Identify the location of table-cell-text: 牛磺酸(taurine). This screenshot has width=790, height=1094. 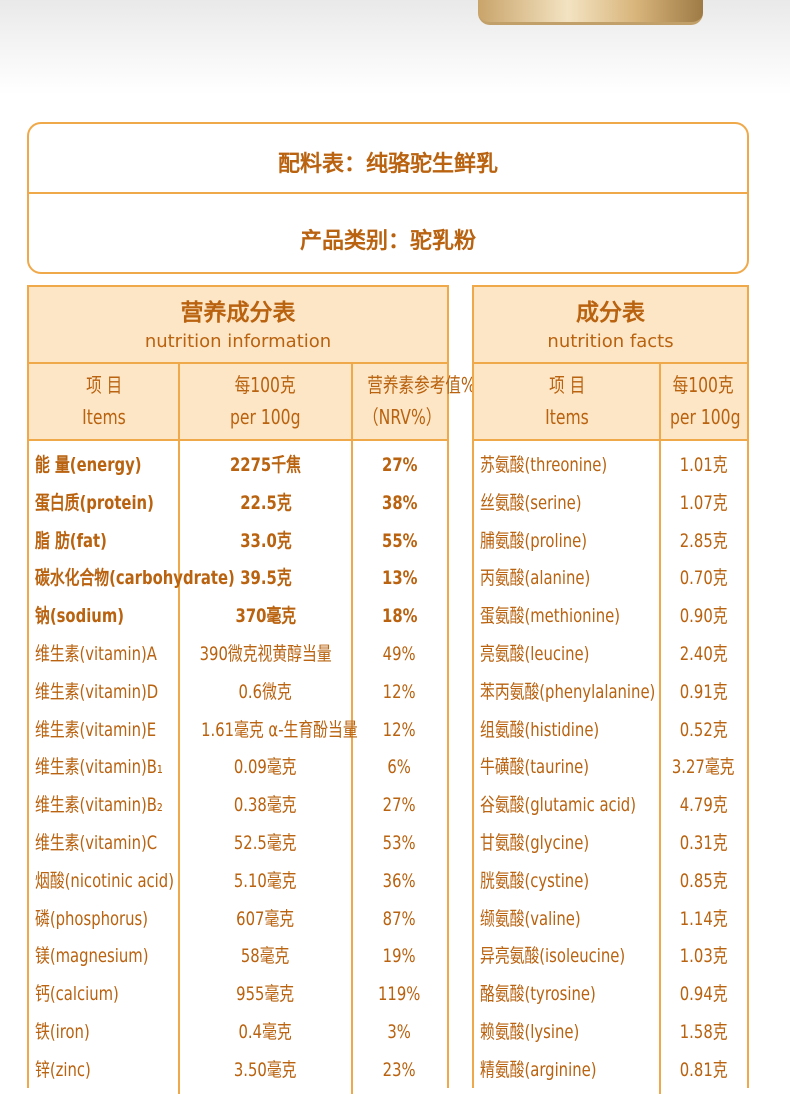
(535, 767).